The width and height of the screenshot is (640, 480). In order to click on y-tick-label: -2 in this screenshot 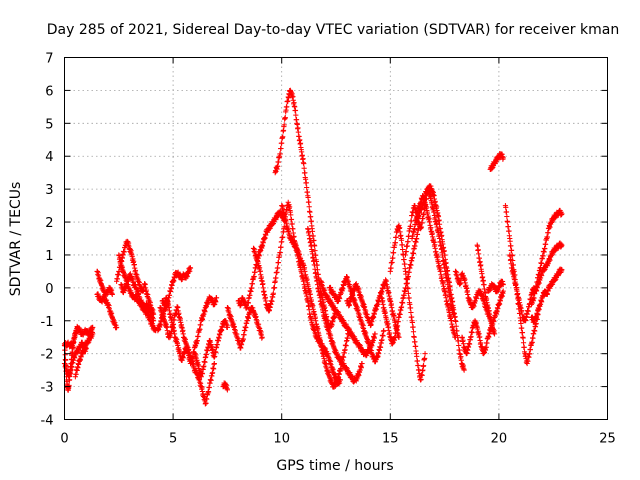, I will do `click(47, 355)`.